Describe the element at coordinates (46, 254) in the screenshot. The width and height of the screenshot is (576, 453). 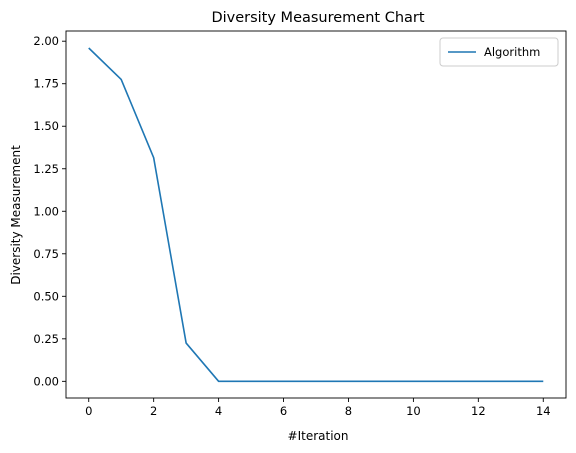
I see `y-tick-label: 0.75` at that location.